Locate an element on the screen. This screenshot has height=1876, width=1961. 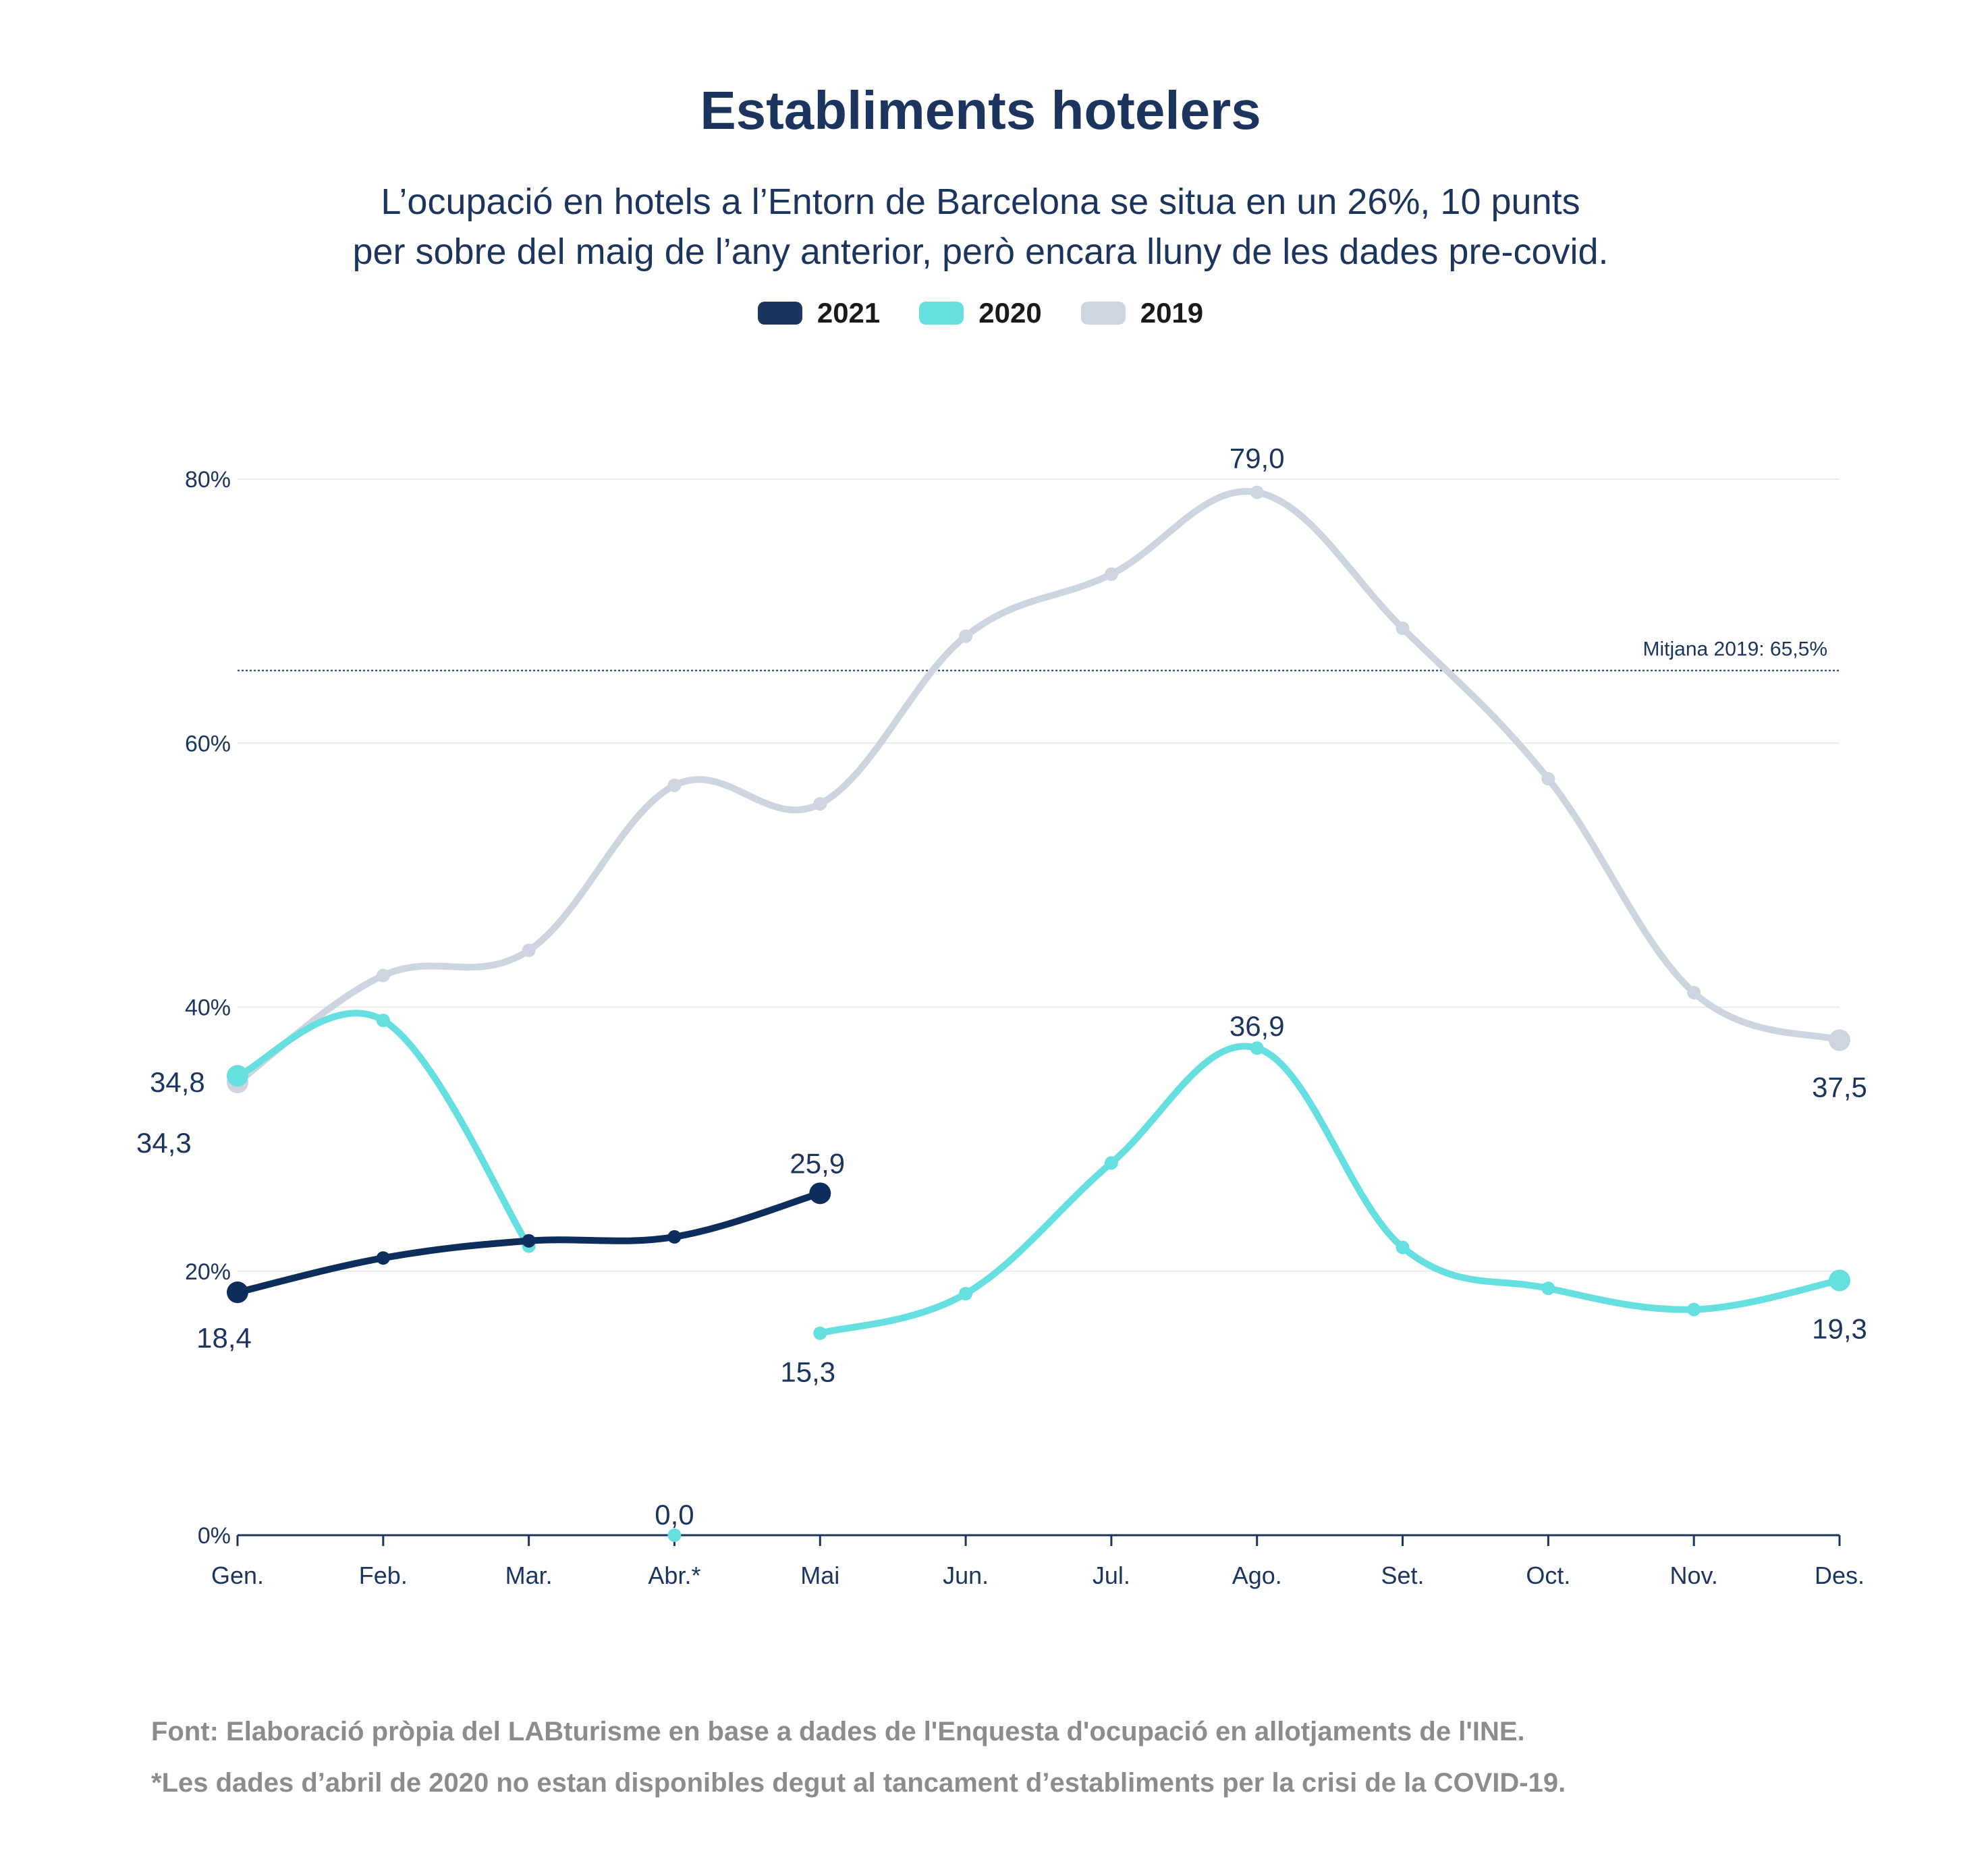
data-label-2020-4: 15,3 is located at coordinates (808, 1372).